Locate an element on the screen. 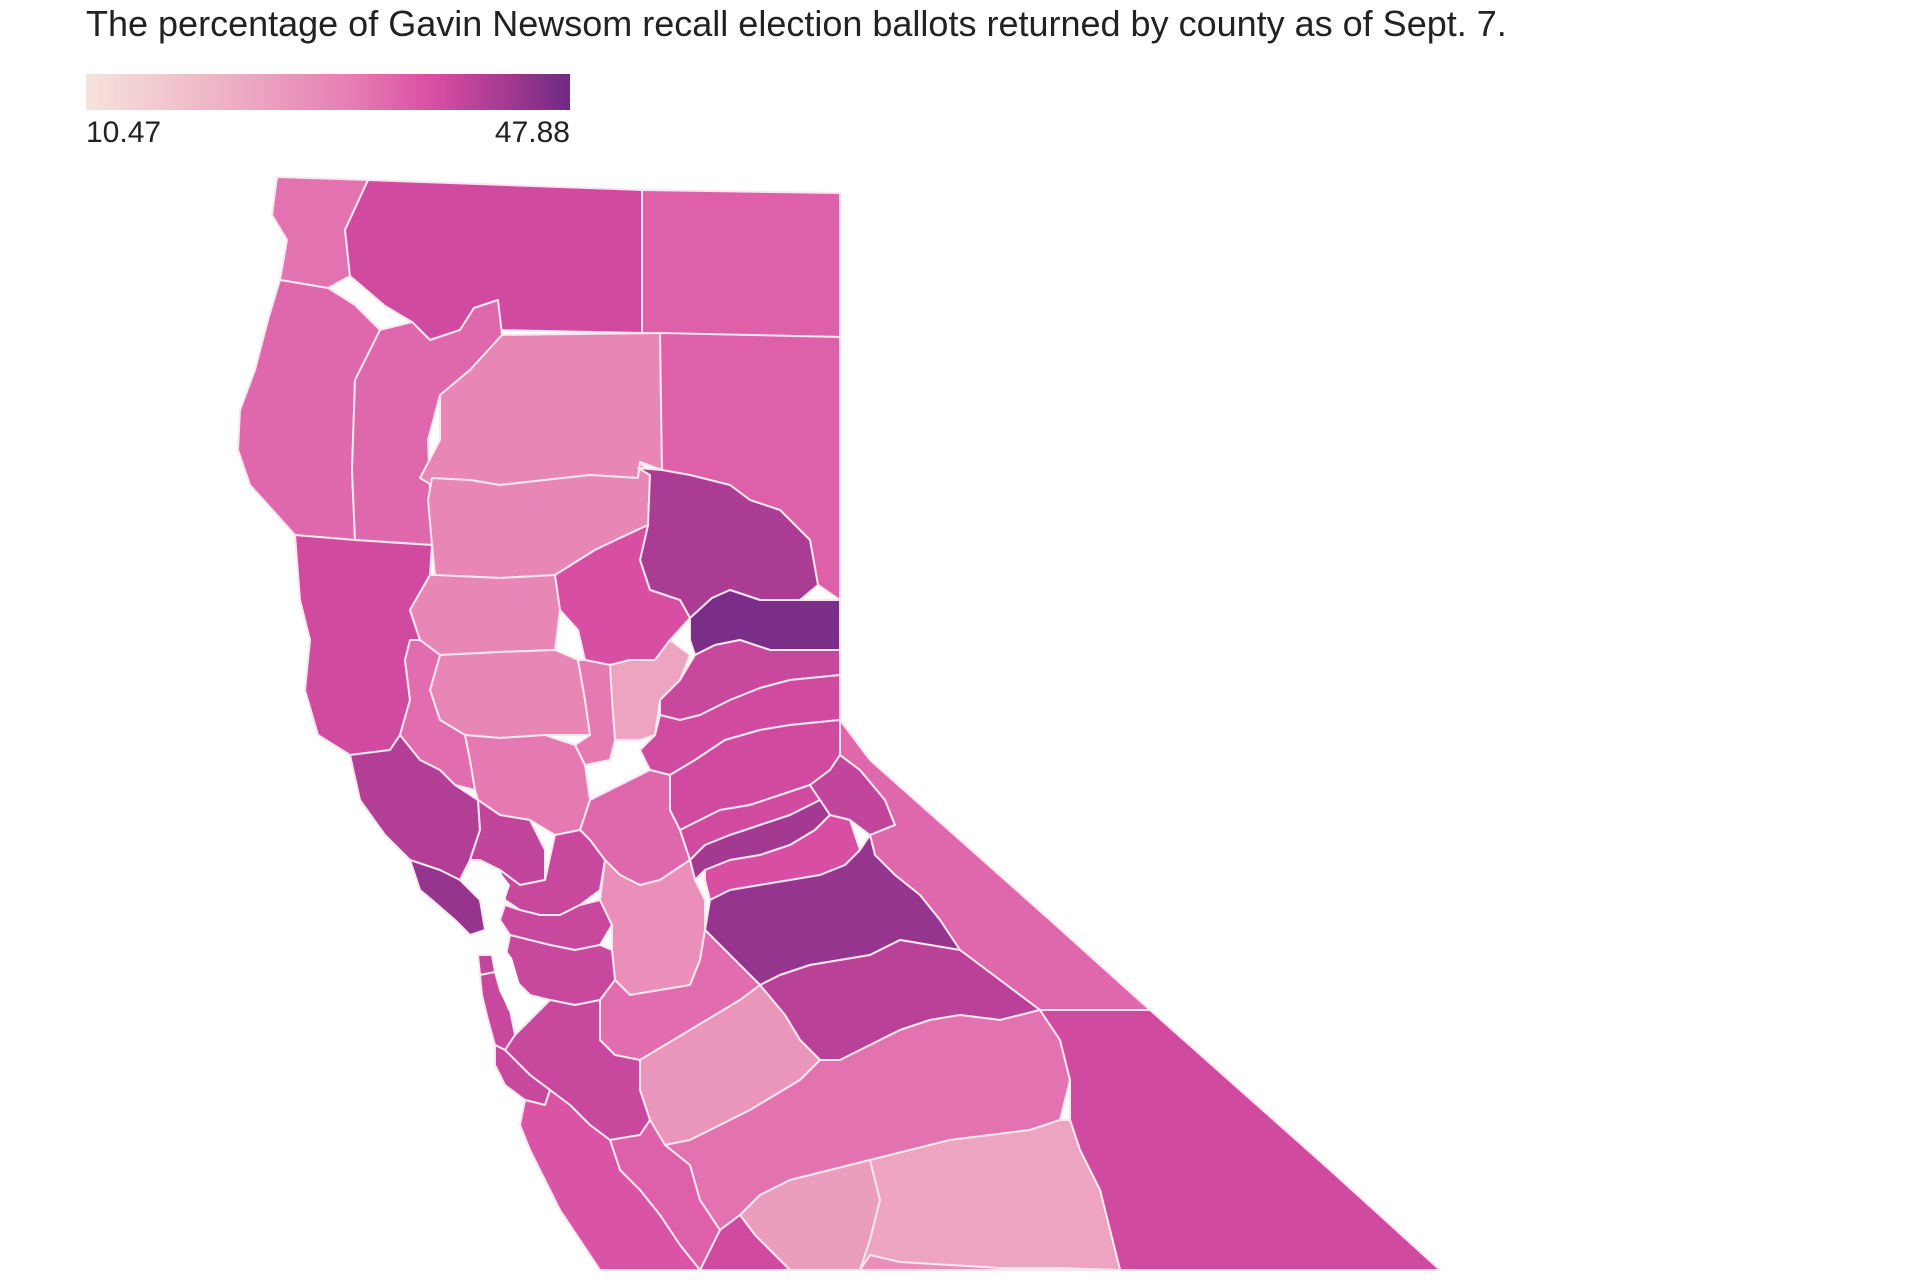 This screenshot has width=1920, height=1280. legend-labels: 10.47 47.88 is located at coordinates (328, 133).